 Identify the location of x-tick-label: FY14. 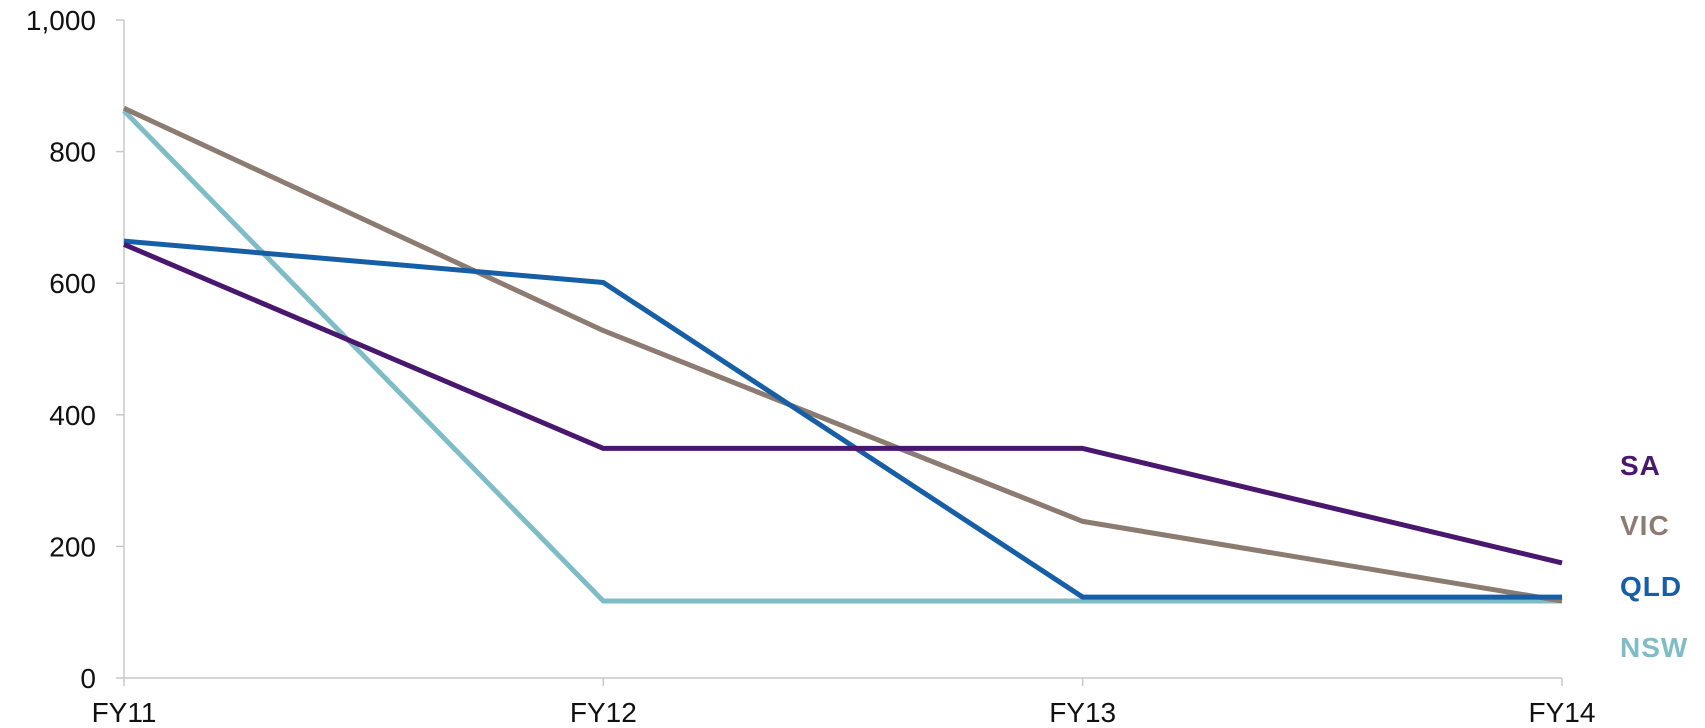
(1562, 712).